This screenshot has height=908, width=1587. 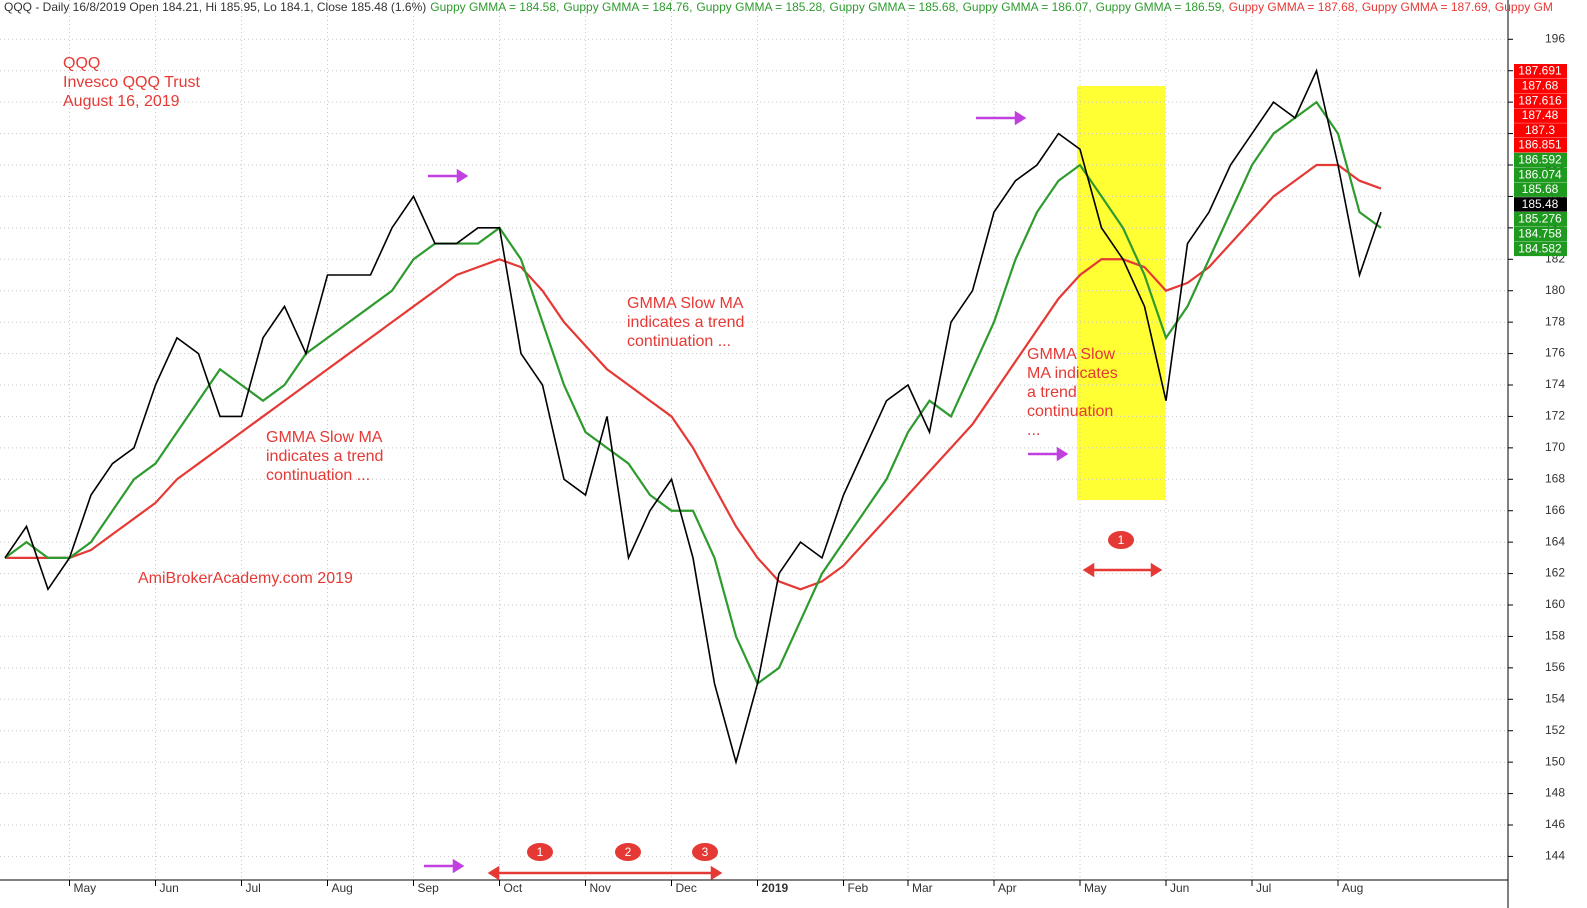 What do you see at coordinates (1555, 321) in the screenshot?
I see `y-tick-label: 178` at bounding box center [1555, 321].